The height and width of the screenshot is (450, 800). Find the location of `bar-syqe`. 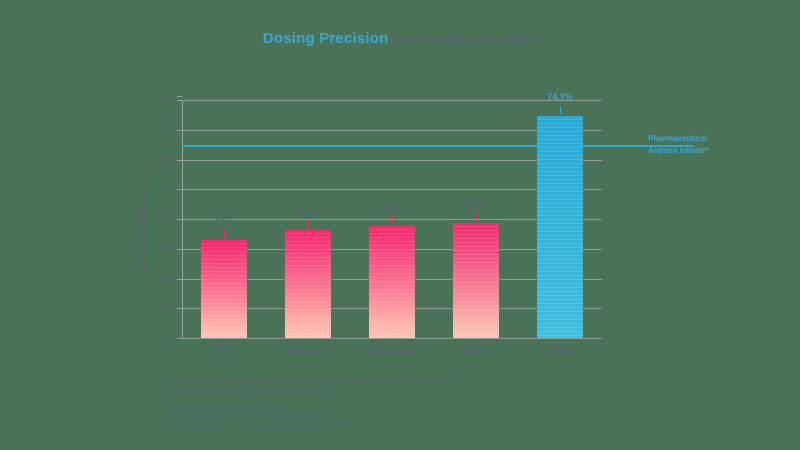

bar-syqe is located at coordinates (560, 226).